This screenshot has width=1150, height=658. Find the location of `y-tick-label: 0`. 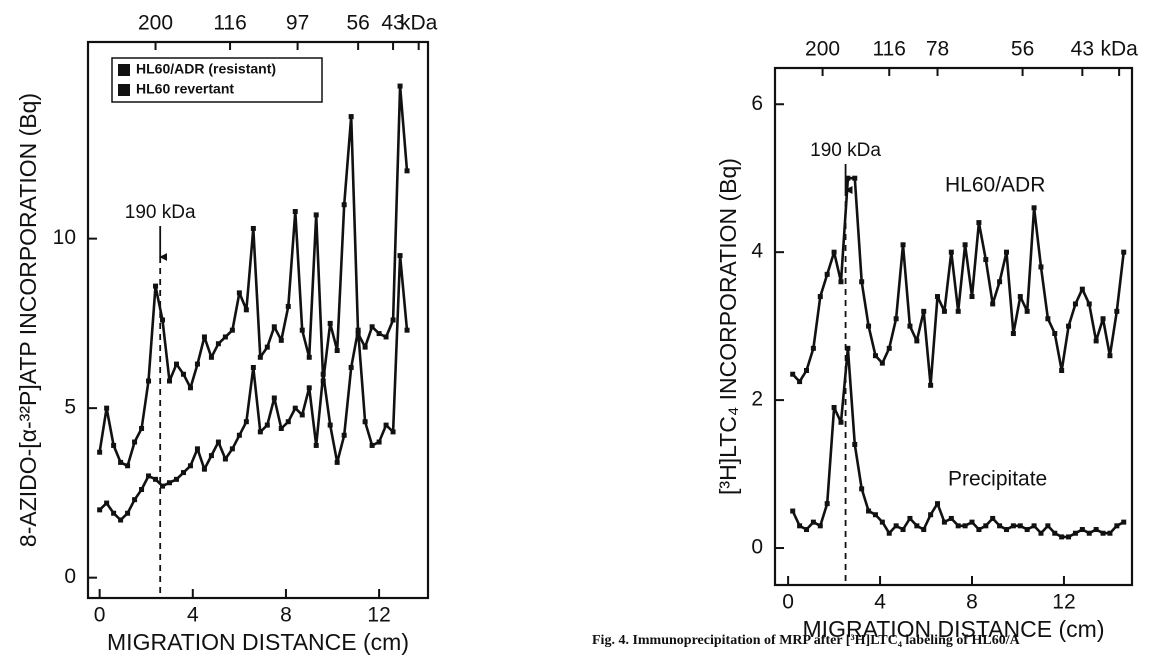

y-tick-label: 0 is located at coordinates (70, 576).